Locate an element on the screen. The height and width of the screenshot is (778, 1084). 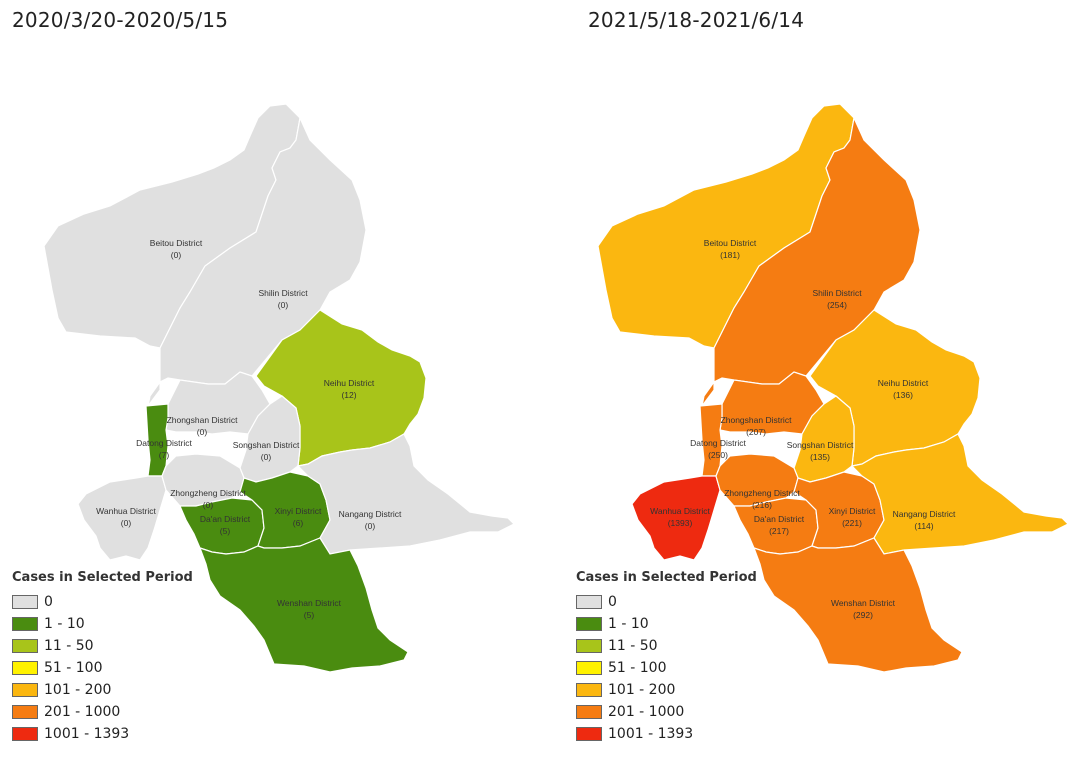
district-cases-neihu: (12) is located at coordinates (348, 395).